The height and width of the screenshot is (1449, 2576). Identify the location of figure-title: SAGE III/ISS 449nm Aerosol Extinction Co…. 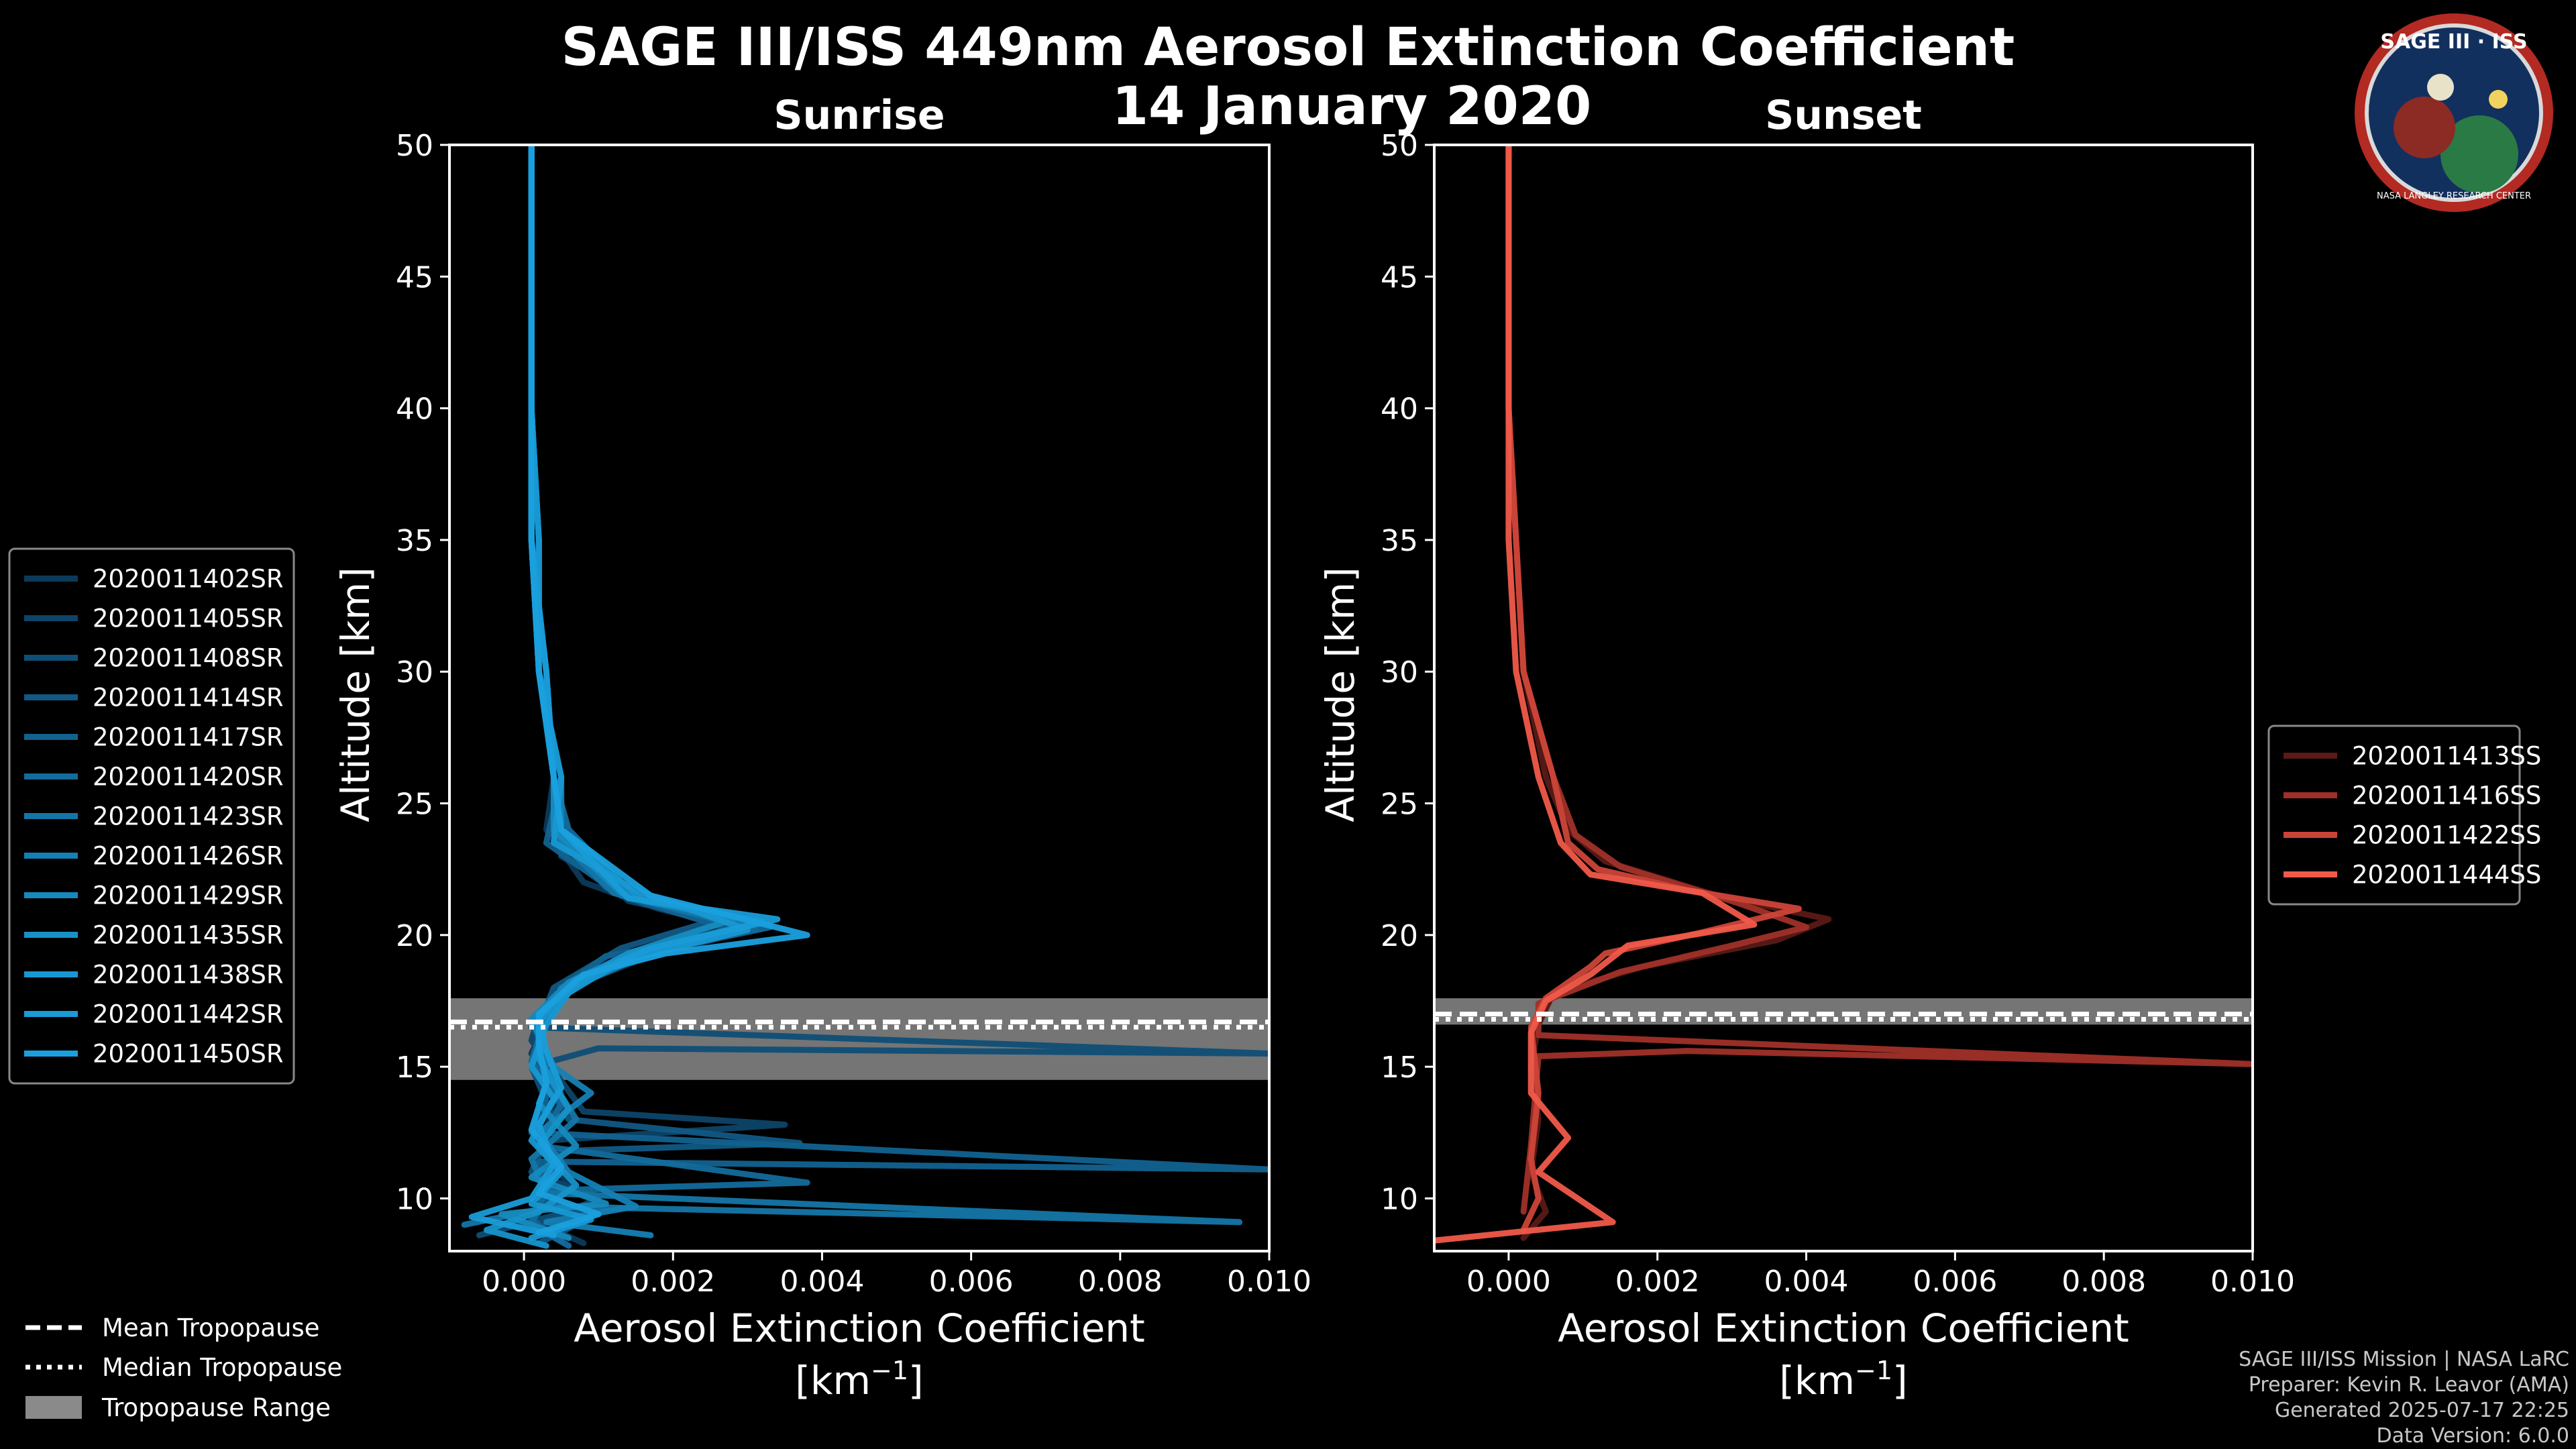
(1288, 47).